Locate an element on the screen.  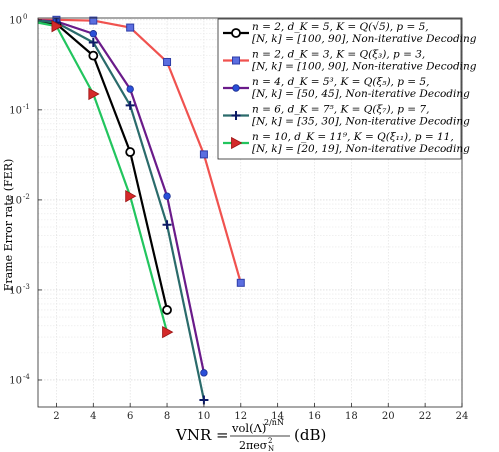
y-axis-label: Frame Error rate (FER) is located at coordinates (8, 225).